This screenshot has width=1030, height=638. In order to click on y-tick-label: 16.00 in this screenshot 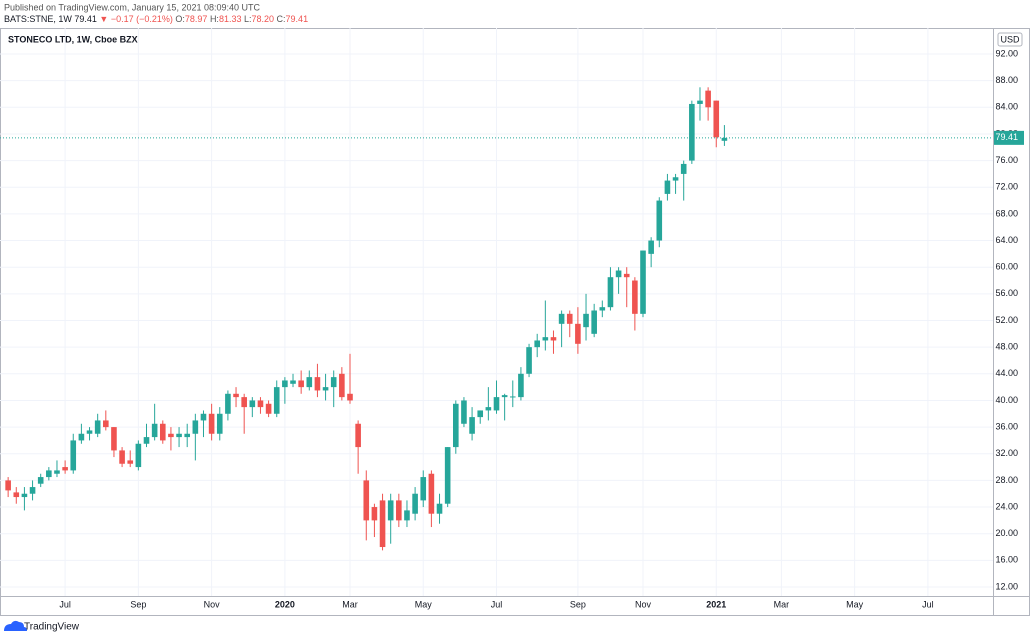, I will do `click(1006, 560)`.